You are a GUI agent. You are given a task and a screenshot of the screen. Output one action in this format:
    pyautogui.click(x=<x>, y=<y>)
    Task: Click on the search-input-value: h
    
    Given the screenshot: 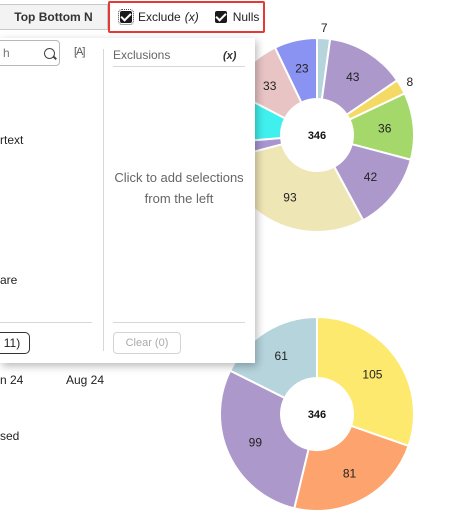 What is the action you would take?
    pyautogui.click(x=6, y=53)
    